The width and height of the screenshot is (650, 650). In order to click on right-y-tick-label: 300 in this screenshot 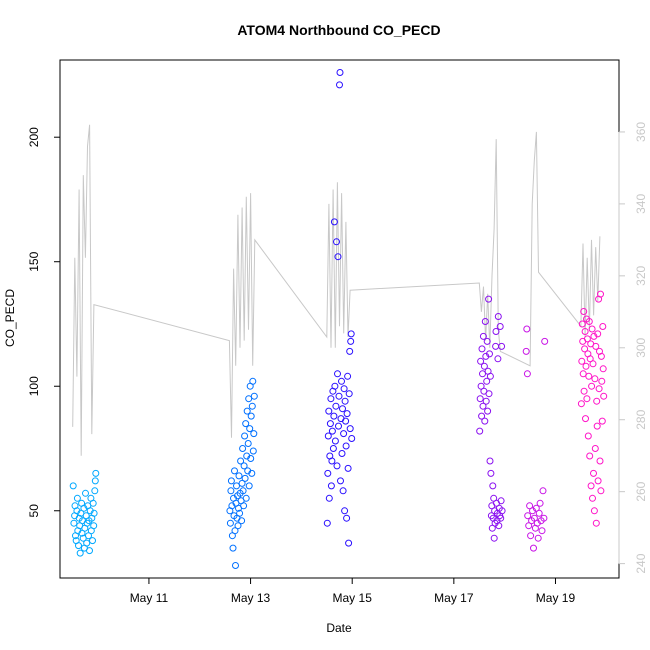, I will do `click(641, 347)`.